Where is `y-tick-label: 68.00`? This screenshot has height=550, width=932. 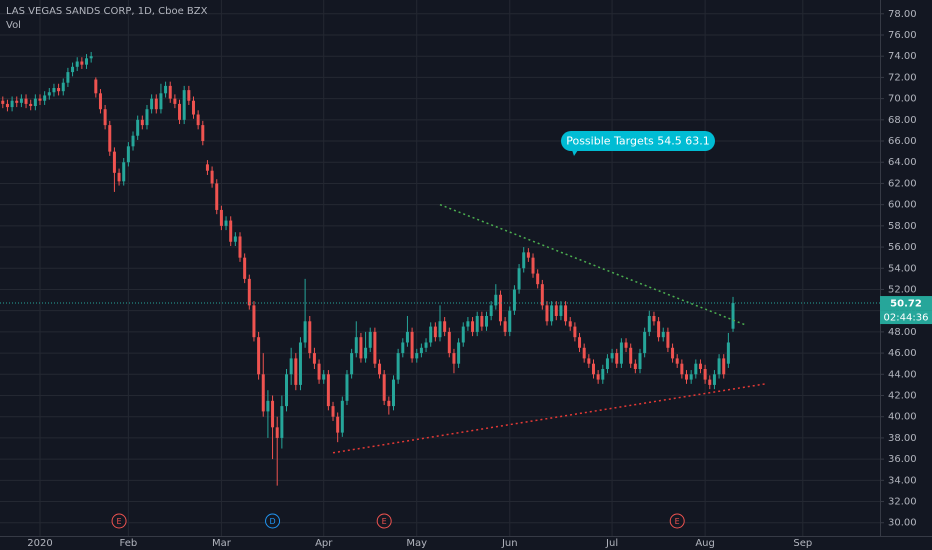
y-tick-label: 68.00 is located at coordinates (902, 120).